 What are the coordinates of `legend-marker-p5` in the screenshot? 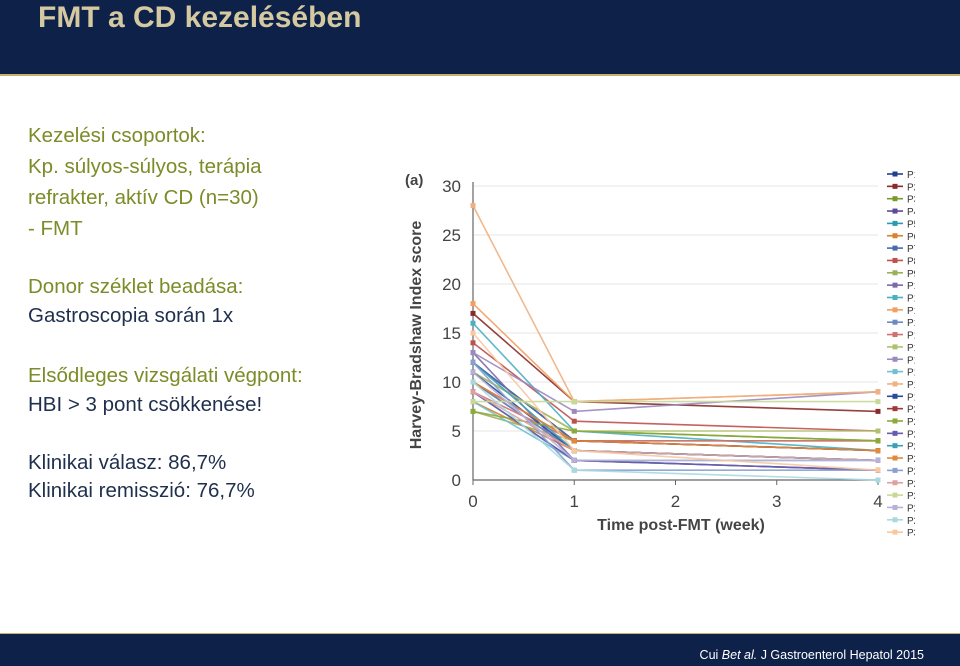 It's located at (895, 223).